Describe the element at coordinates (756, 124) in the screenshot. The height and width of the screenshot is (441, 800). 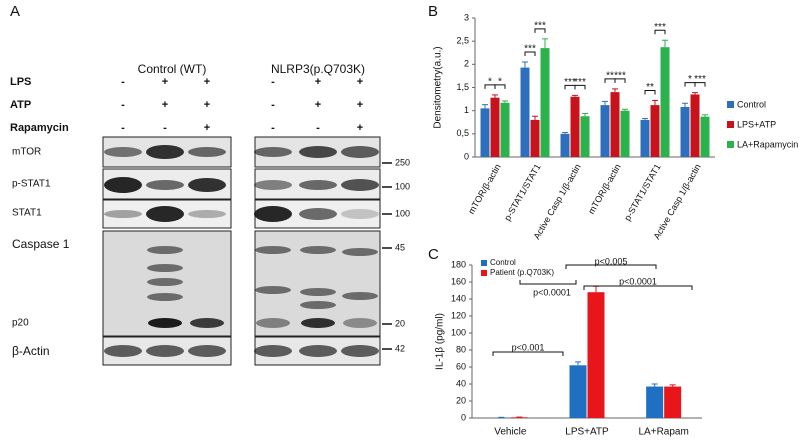
I see `legend-label: LPS+ATP` at that location.